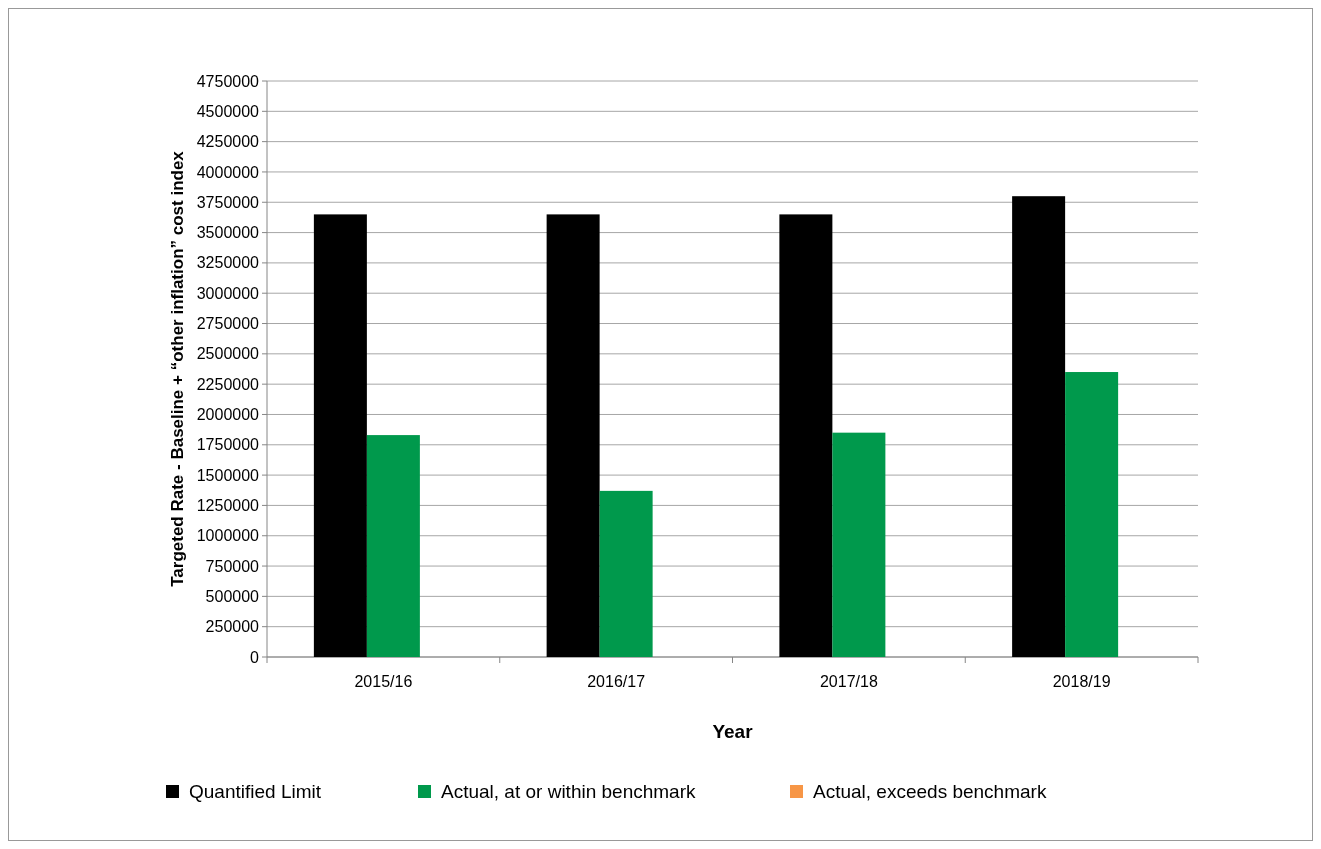 Image resolution: width=1321 pixels, height=849 pixels. Describe the element at coordinates (569, 791) in the screenshot. I see `legend-label: Actual, at or within benchmark` at that location.